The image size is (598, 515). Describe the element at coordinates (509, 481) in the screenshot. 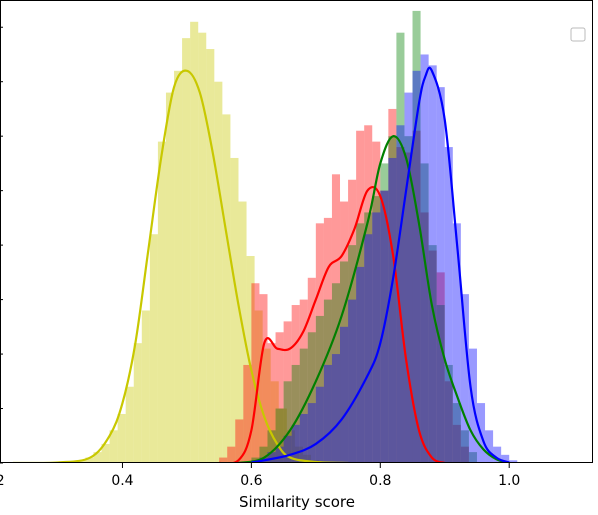

I see `x-tick-label: 1.0` at that location.